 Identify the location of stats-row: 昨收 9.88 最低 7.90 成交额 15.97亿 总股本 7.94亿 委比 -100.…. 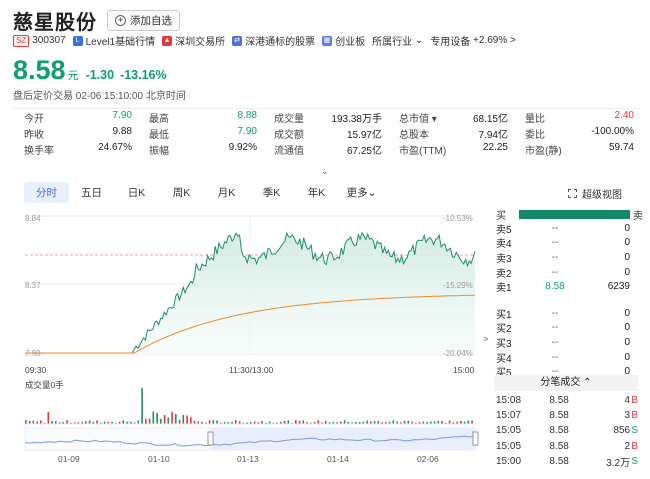
(326, 133).